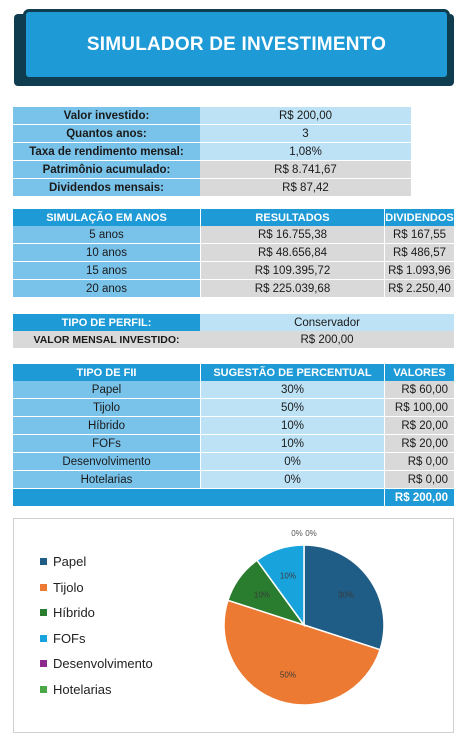 The height and width of the screenshot is (750, 467). What do you see at coordinates (419, 217) in the screenshot?
I see `simulation-header: DIVIDENDOS` at bounding box center [419, 217].